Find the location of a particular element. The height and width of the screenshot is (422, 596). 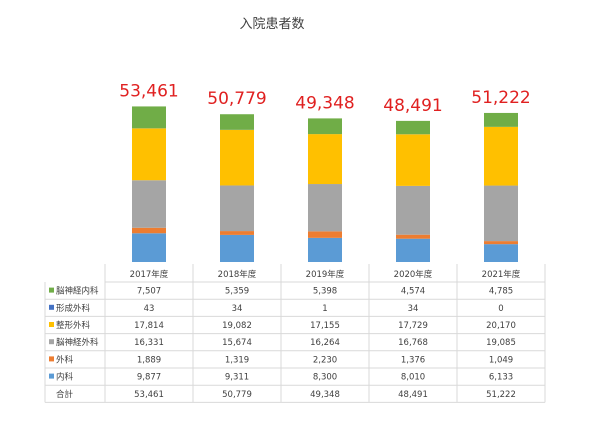

series-name-label: 内科 is located at coordinates (65, 377).